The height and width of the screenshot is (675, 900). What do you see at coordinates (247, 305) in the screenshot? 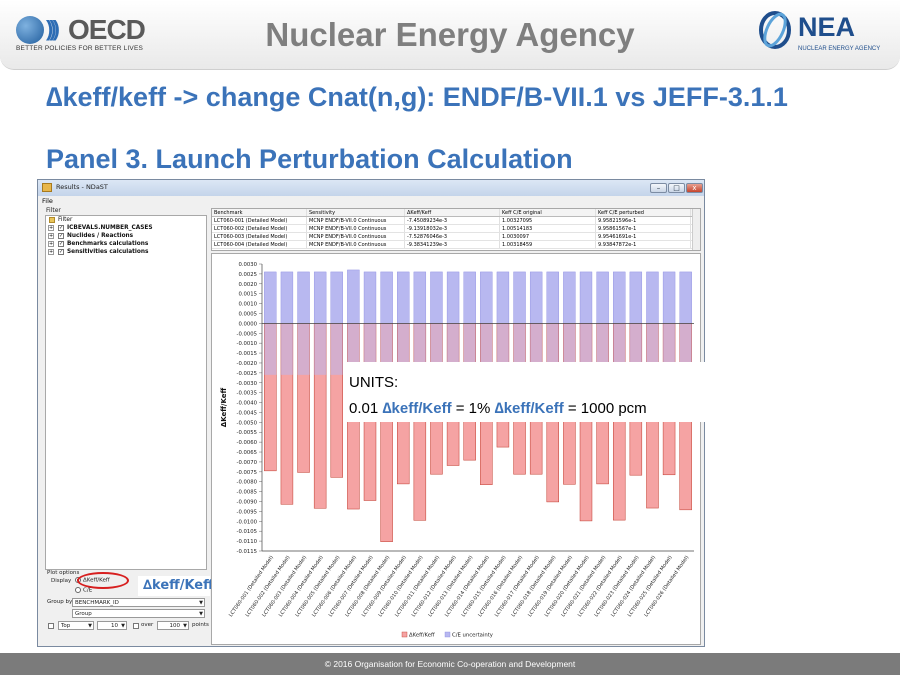
I see `y-tick-label: 0.0010` at bounding box center [247, 305].